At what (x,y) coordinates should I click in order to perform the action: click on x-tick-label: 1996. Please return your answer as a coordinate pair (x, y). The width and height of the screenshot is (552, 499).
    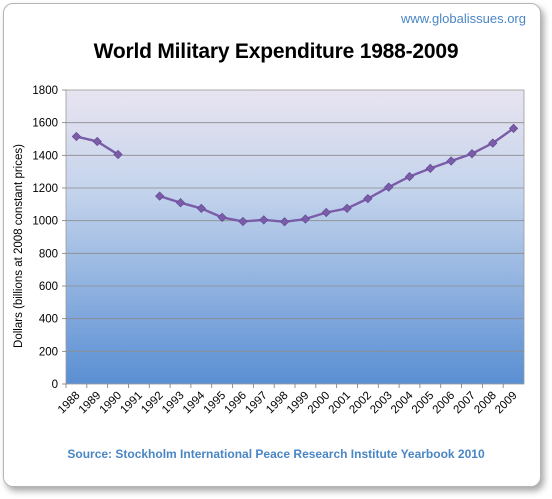
    Looking at the image, I should click on (235, 403).